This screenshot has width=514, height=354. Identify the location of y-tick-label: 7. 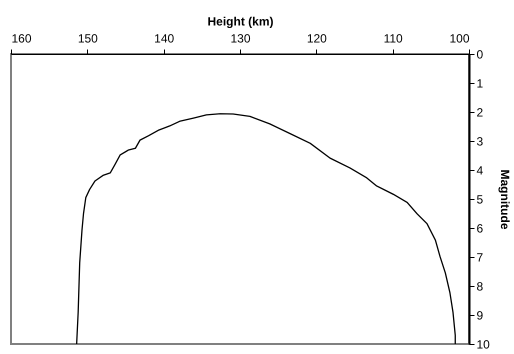
(480, 257).